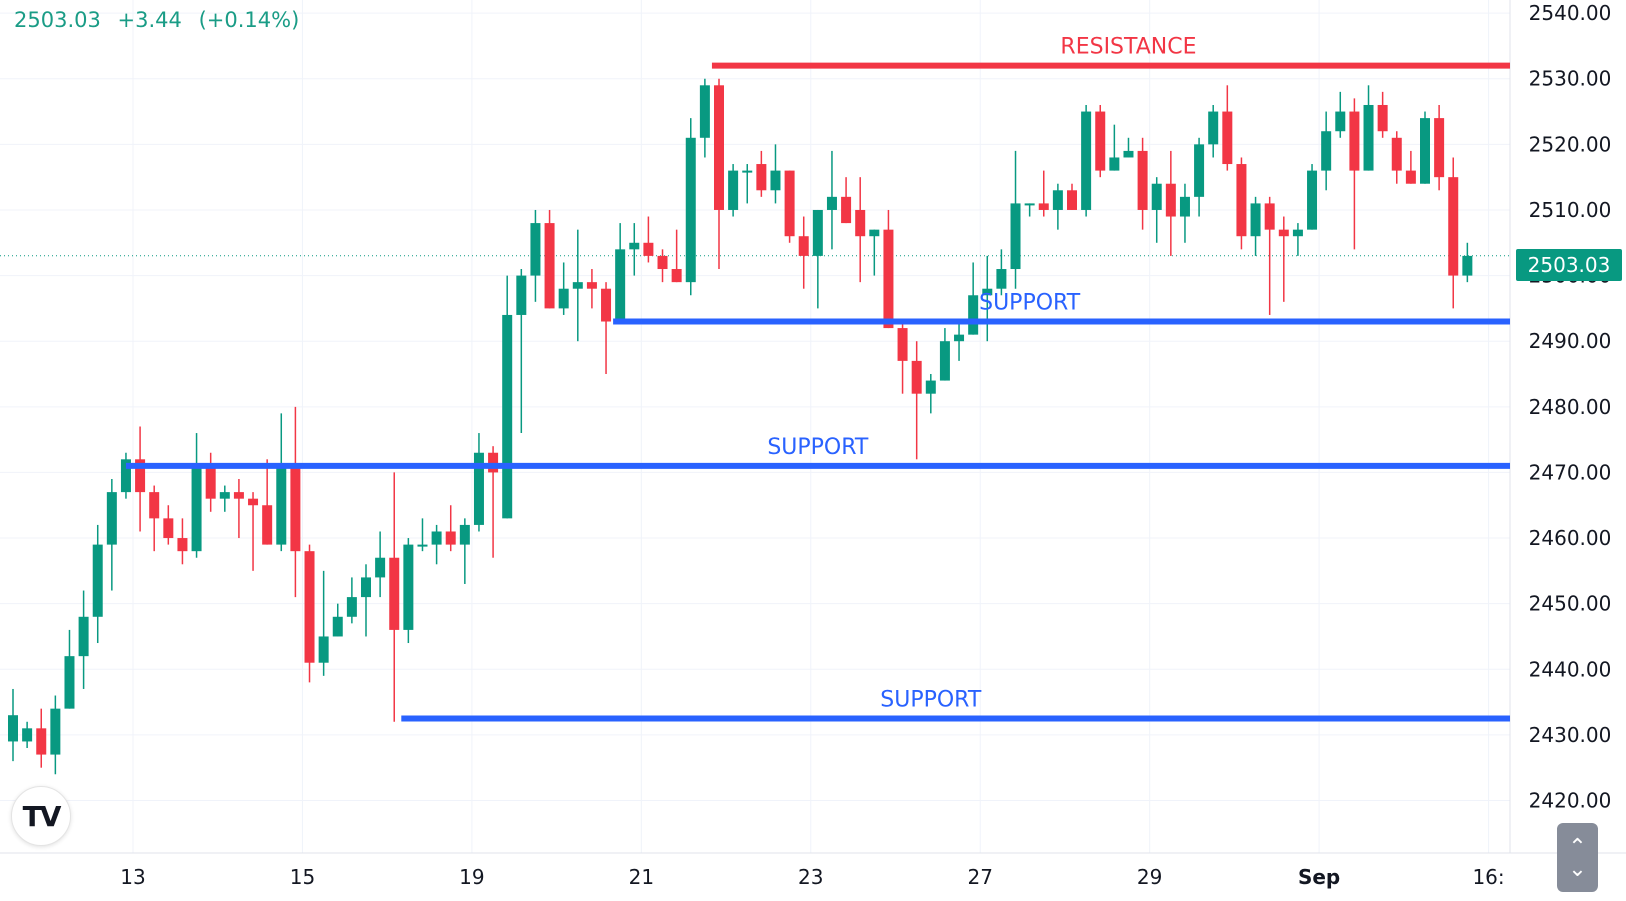 This screenshot has height=901, width=1626. I want to click on chevron-up-icon: ⌃, so click(1577, 846).